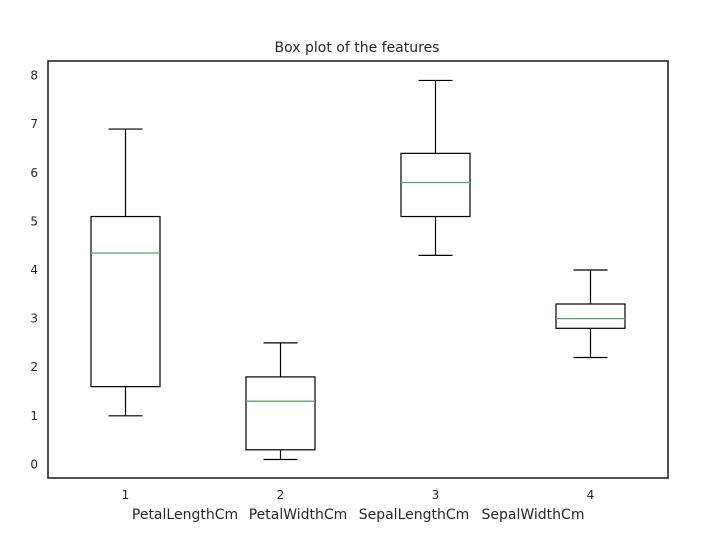 The width and height of the screenshot is (718, 554). Describe the element at coordinates (298, 515) in the screenshot. I see `category-label: PetalWidthCm` at that location.